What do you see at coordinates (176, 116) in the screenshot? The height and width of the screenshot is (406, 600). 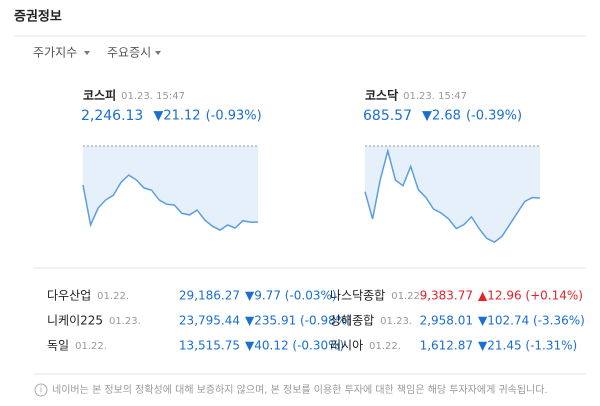 I see `market-change: ▼21.12` at bounding box center [176, 116].